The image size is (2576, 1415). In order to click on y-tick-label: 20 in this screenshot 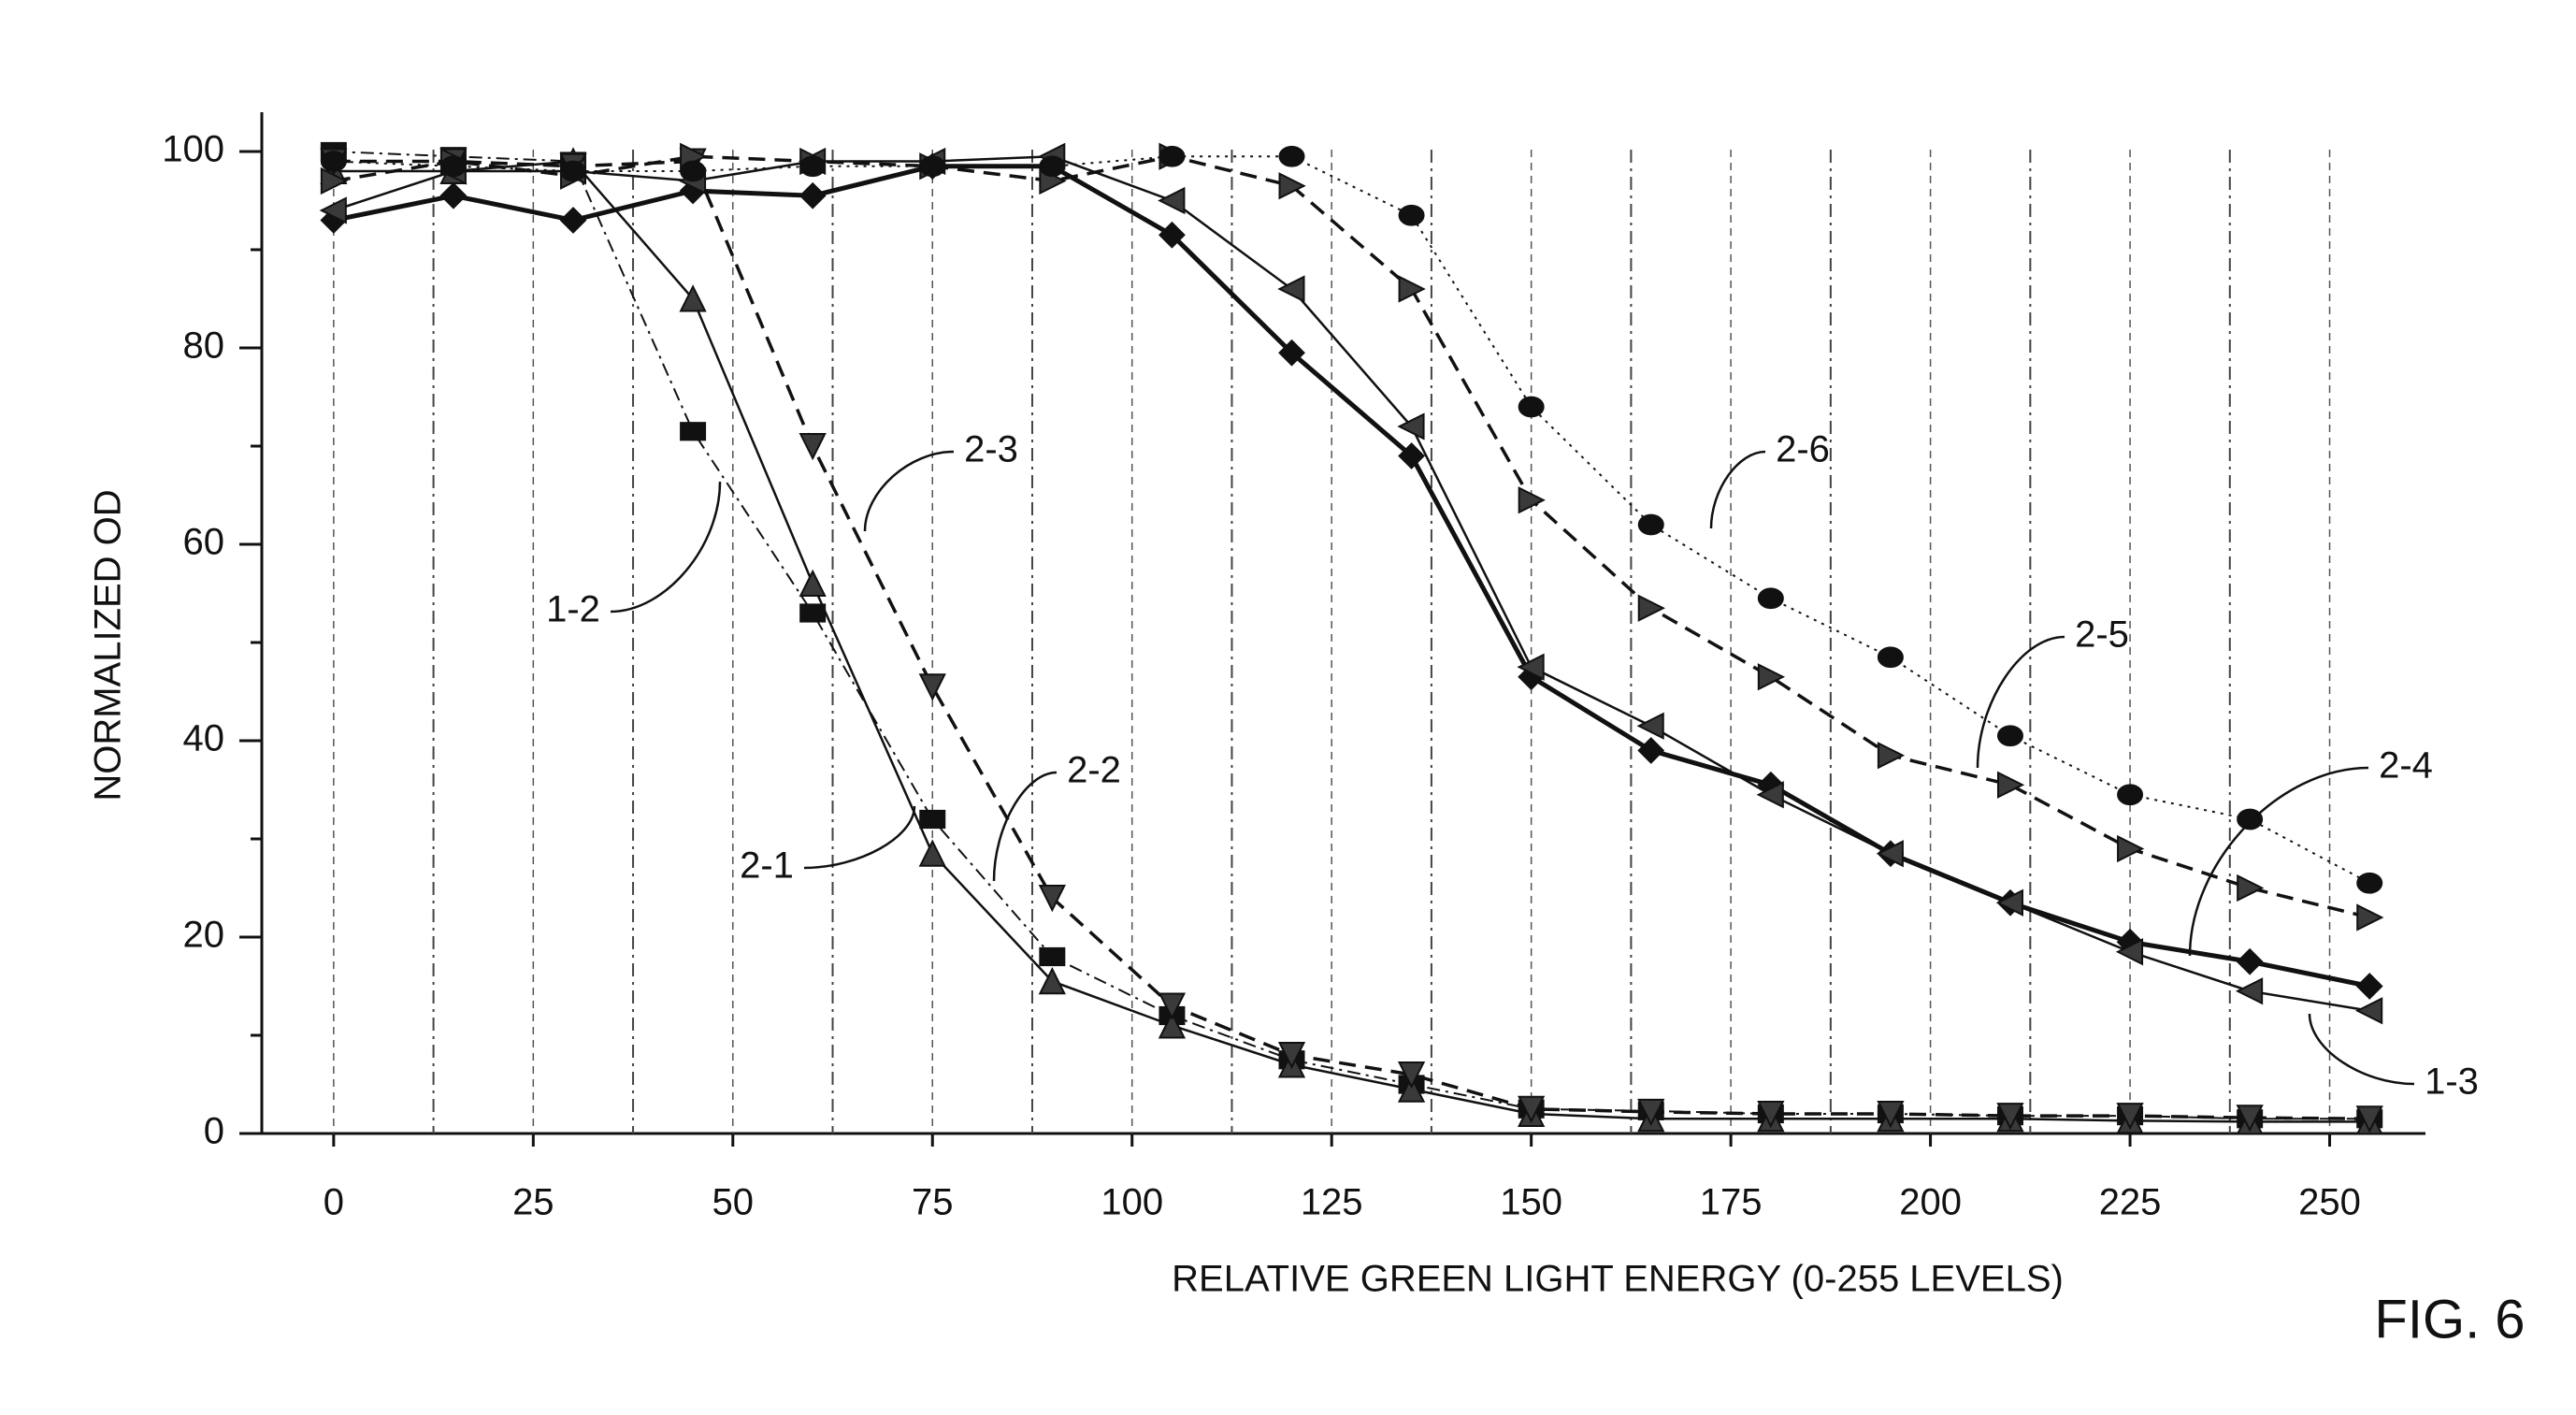, I will do `click(204, 935)`.